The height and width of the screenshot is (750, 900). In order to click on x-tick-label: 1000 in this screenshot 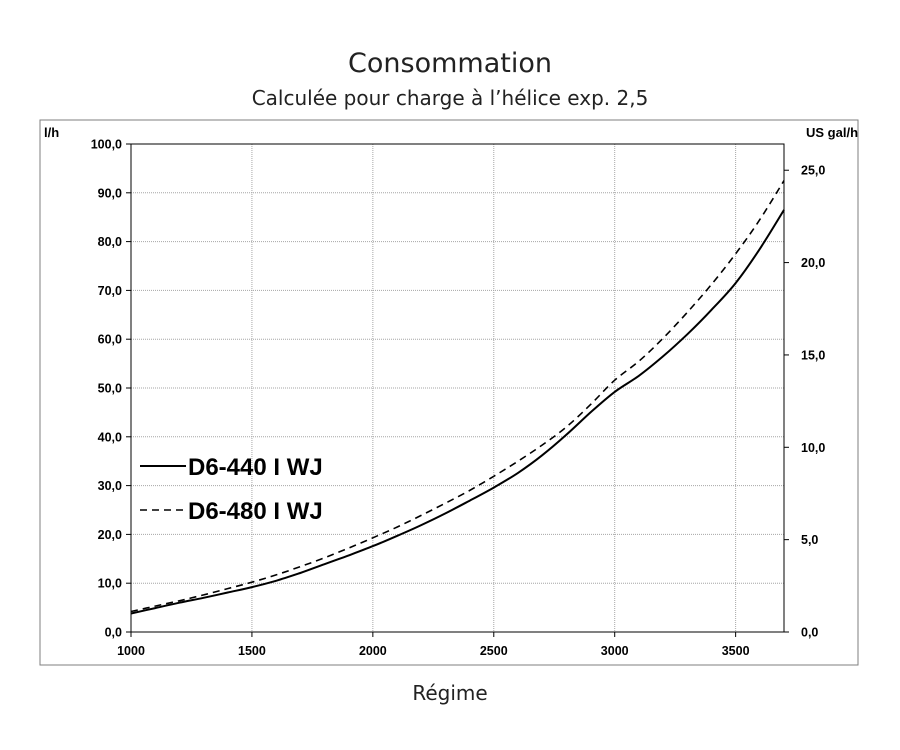, I will do `click(131, 651)`.